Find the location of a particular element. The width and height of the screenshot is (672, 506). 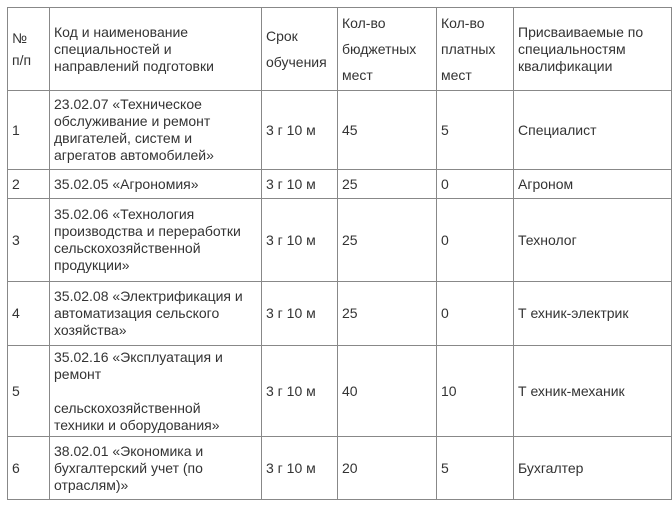

cell-qualification: Специалист is located at coordinates (592, 130).